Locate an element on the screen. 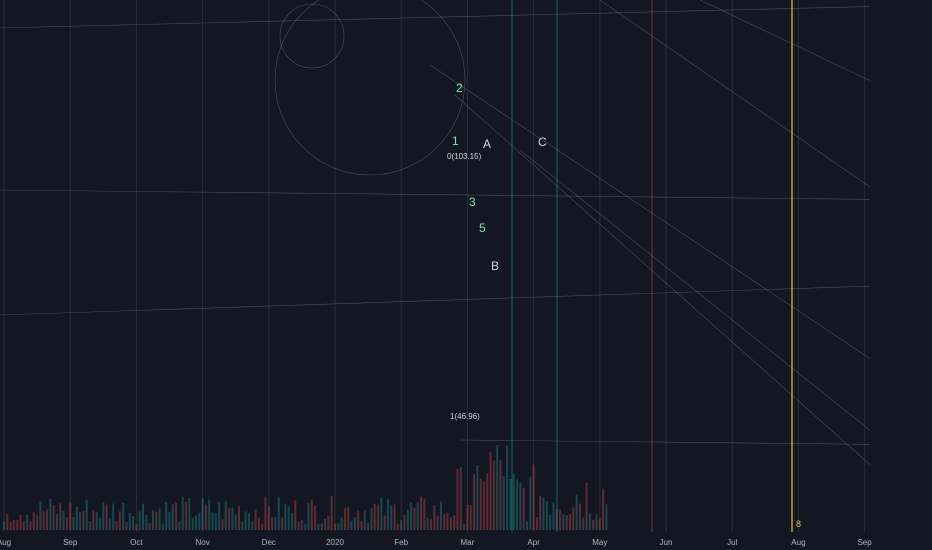 The image size is (932, 550). time-tick-label: Oct is located at coordinates (136, 542).